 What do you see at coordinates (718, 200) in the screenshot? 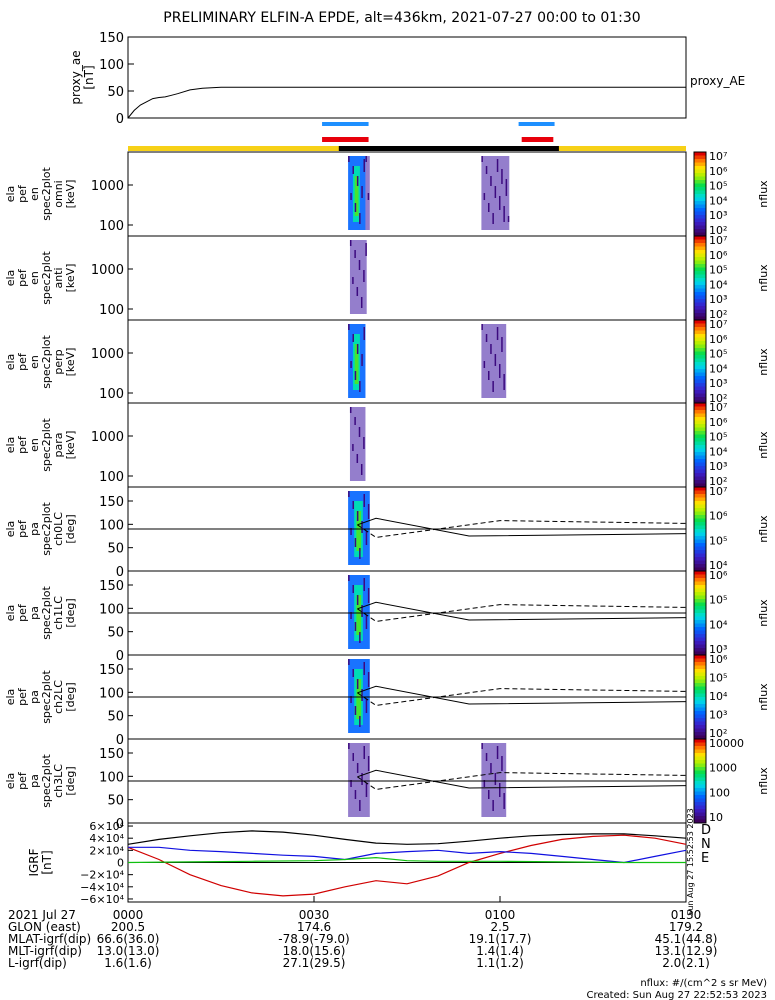
I see `colorbar-tick-label: 10⁴` at bounding box center [718, 200].